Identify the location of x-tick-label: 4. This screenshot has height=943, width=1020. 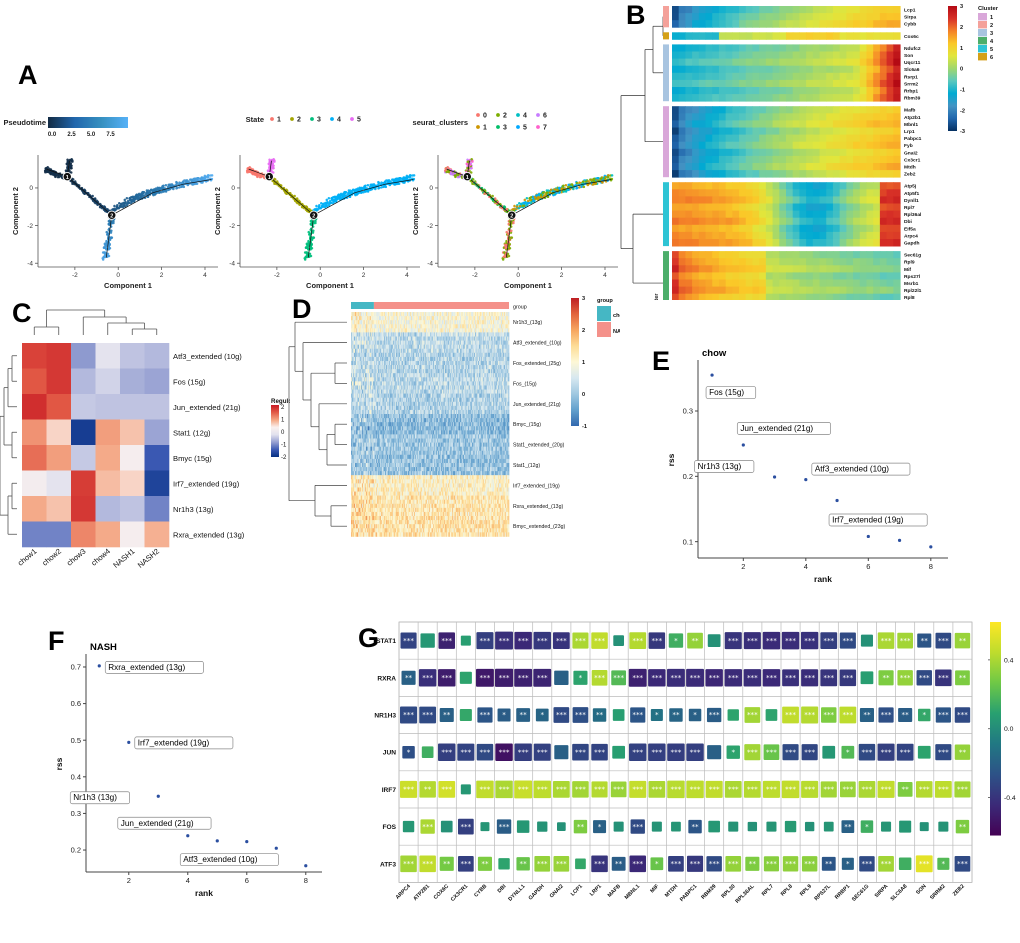
(605, 275).